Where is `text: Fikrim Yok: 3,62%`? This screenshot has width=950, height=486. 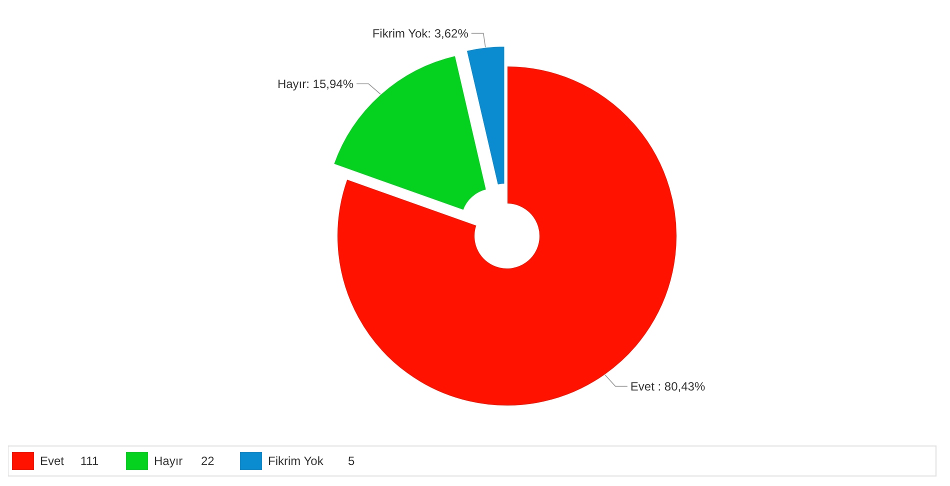 text: Fikrim Yok: 3,62% is located at coordinates (420, 33).